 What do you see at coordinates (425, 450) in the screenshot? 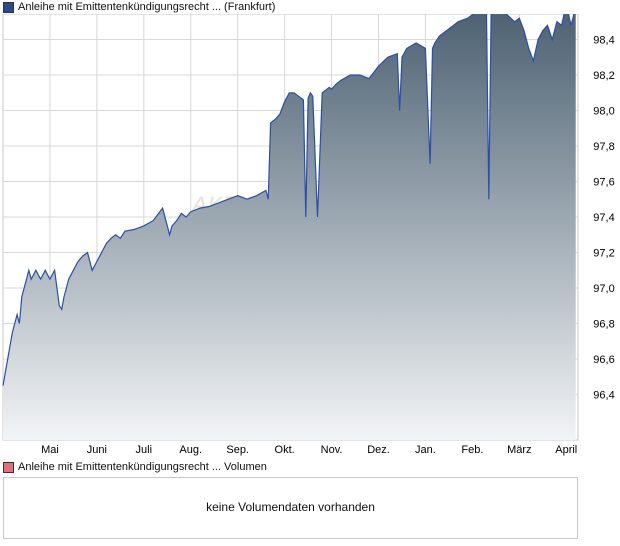
I see `x-tick-label: Jan.` at bounding box center [425, 450].